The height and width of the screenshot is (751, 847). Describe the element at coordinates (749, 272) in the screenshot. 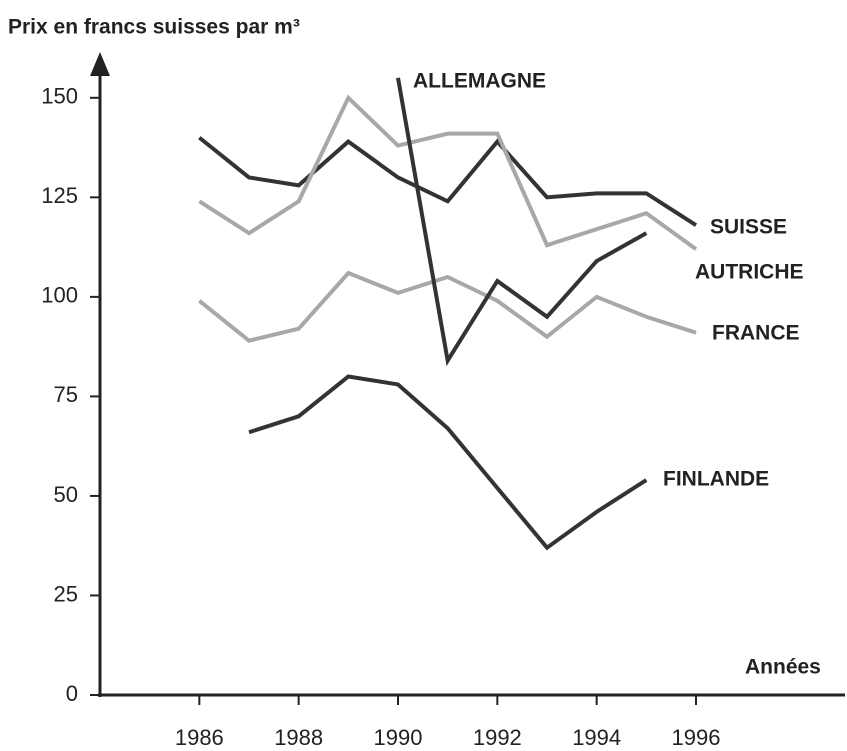

I see `series-label: AUTRICHE` at that location.